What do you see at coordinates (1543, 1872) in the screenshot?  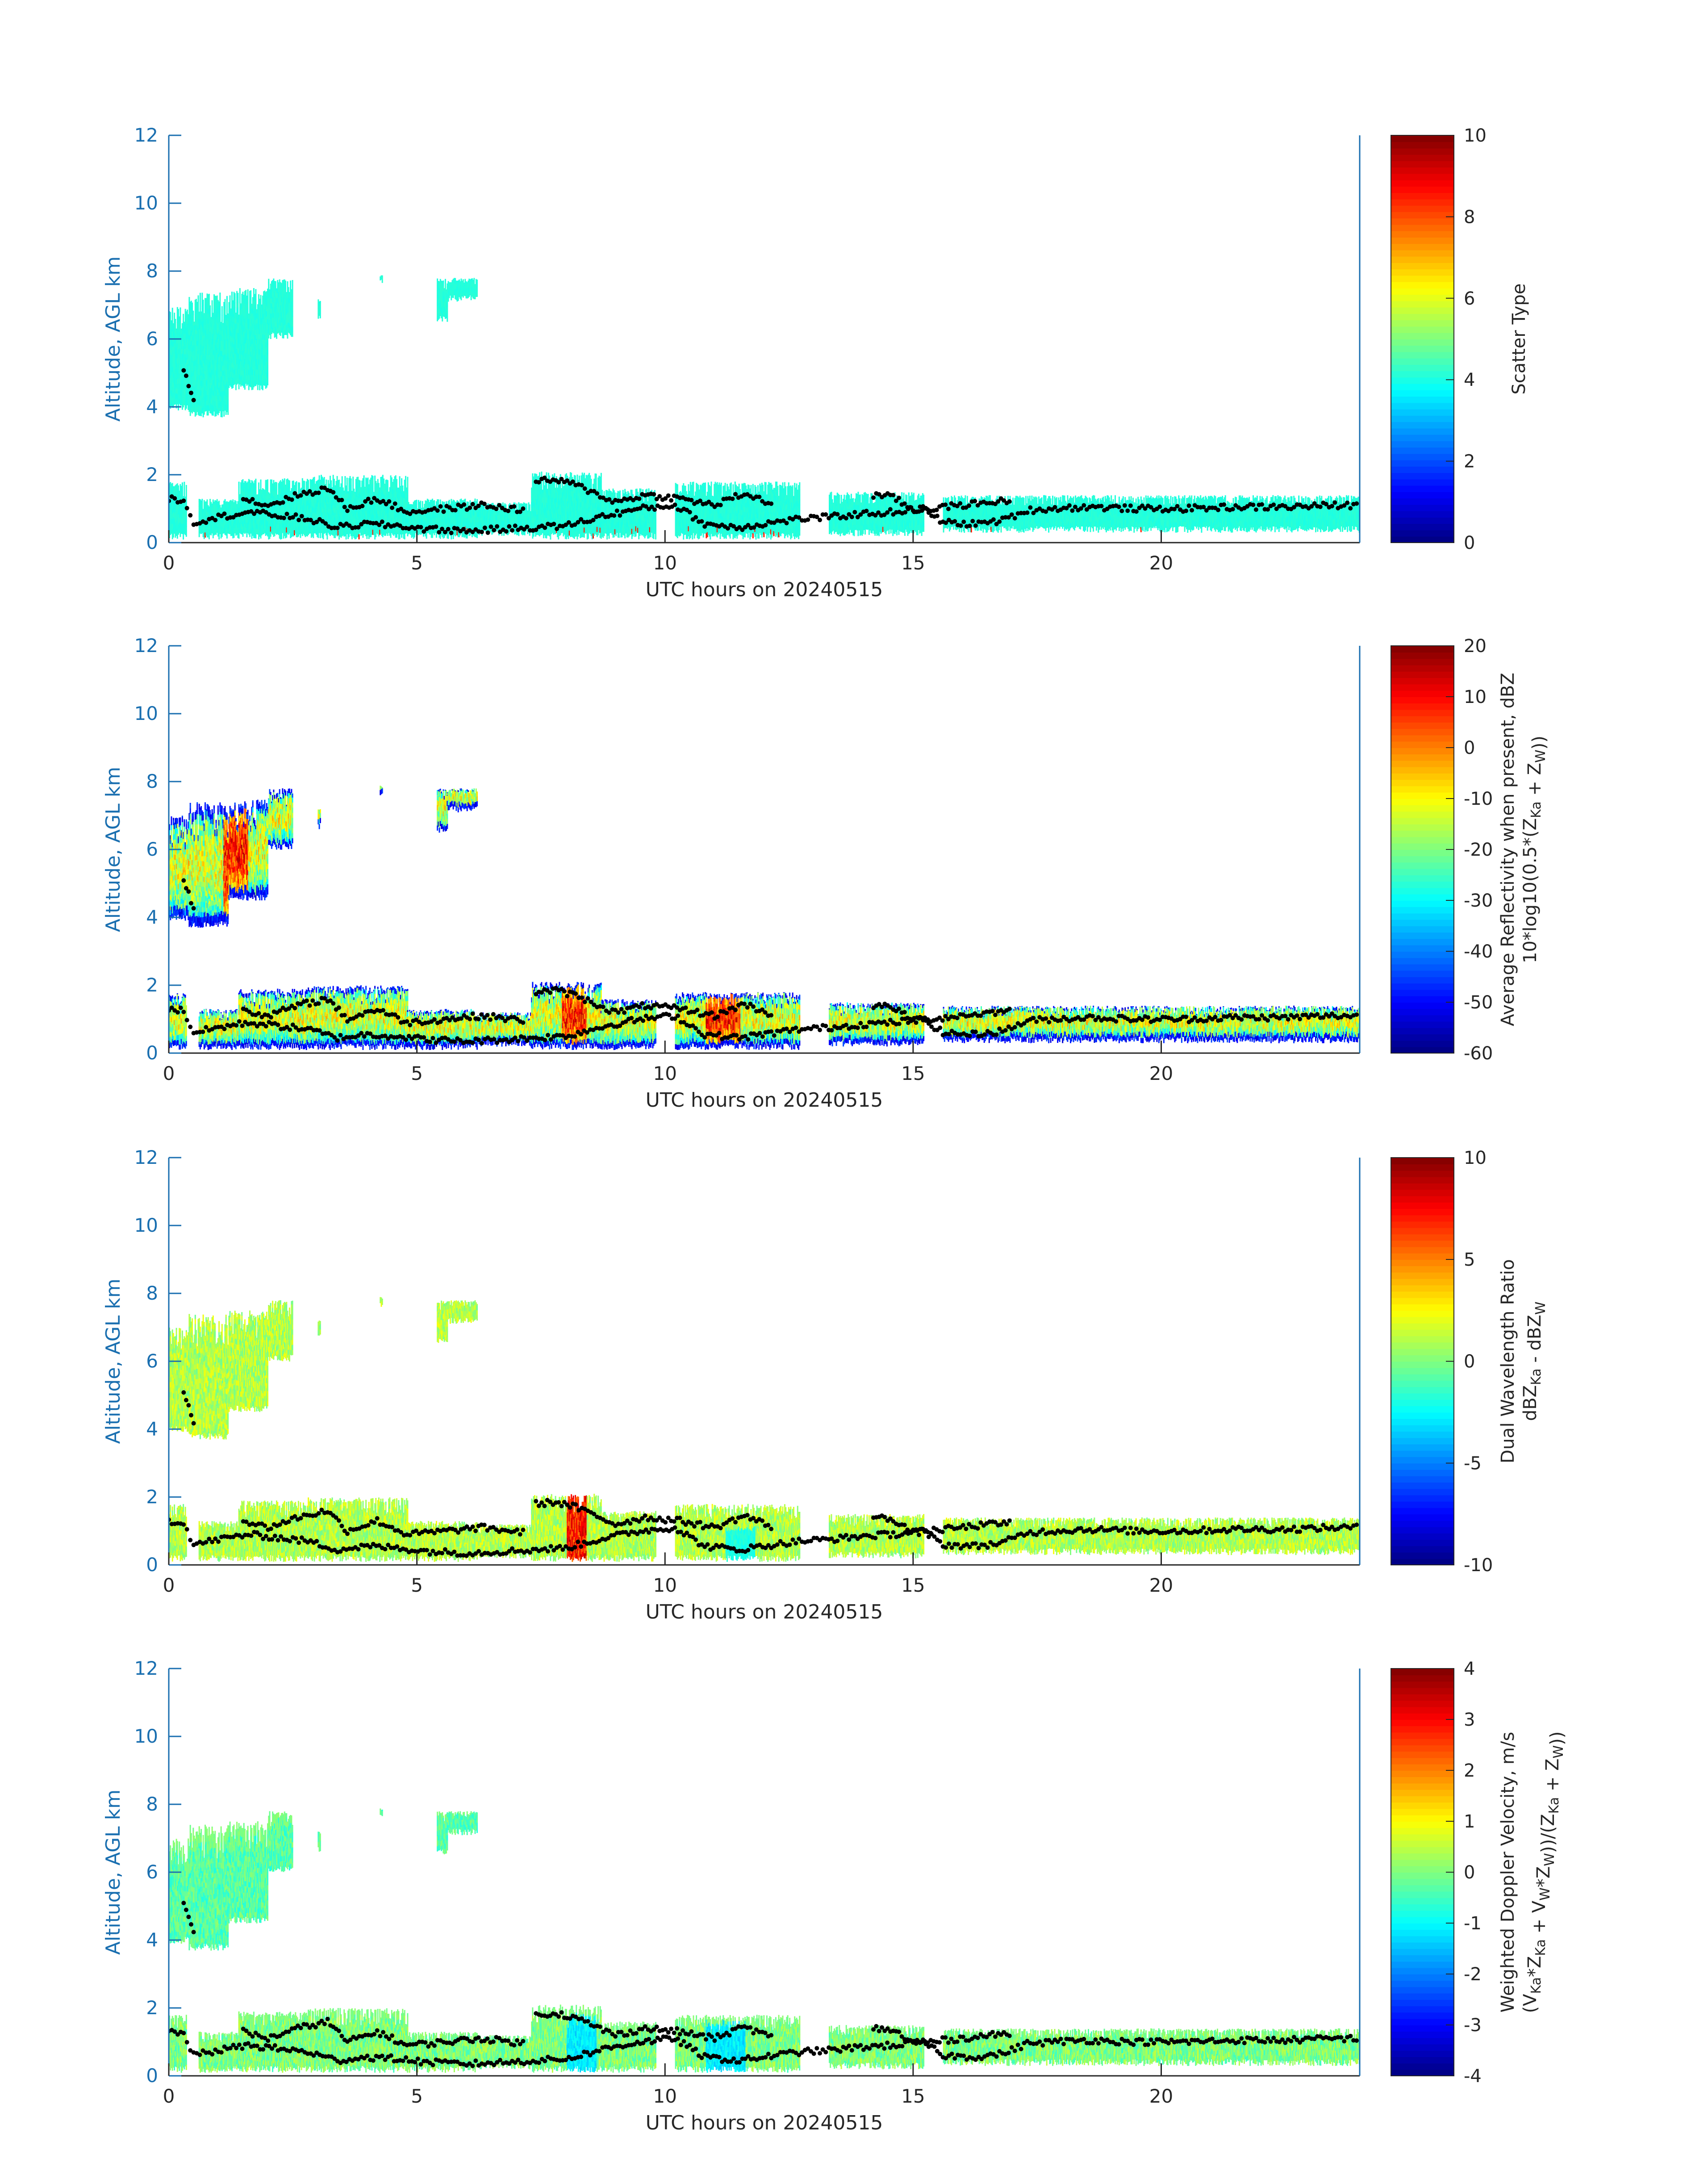 I see `colorbar-label: (VKa*ZKa + VW*ZW))/(ZKa + ZW))` at bounding box center [1543, 1872].